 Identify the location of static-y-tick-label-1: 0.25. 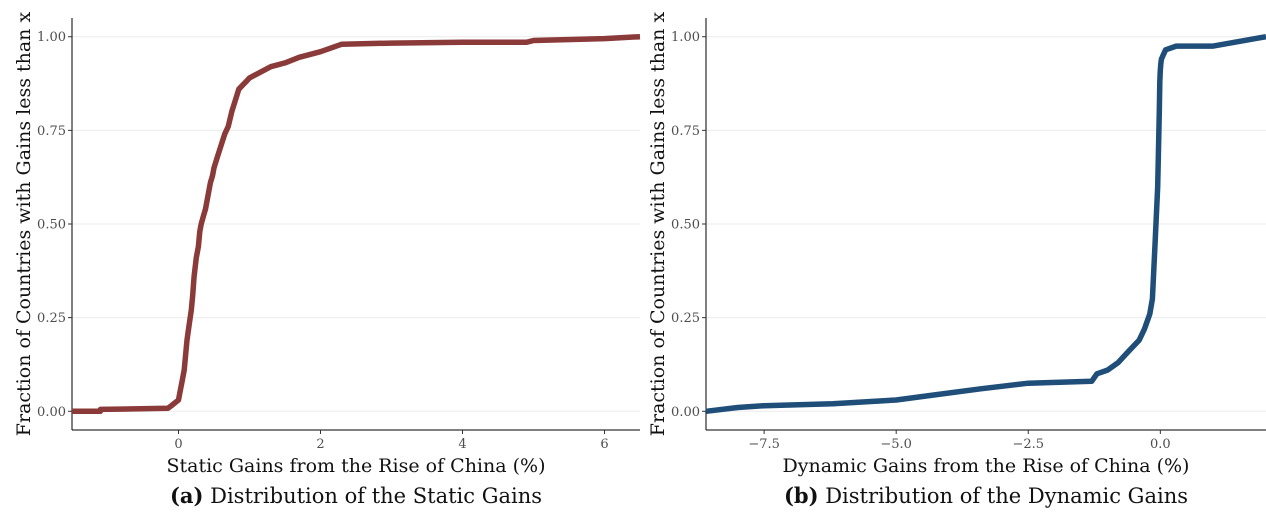
(51, 318).